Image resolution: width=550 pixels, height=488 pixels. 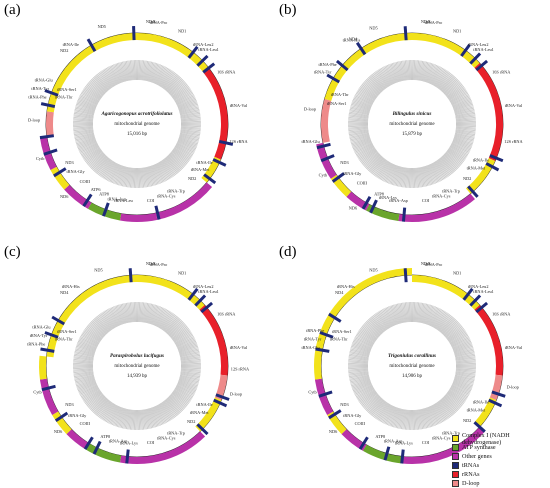 I want to click on gene-label: ATP6, so click(x=96, y=189).